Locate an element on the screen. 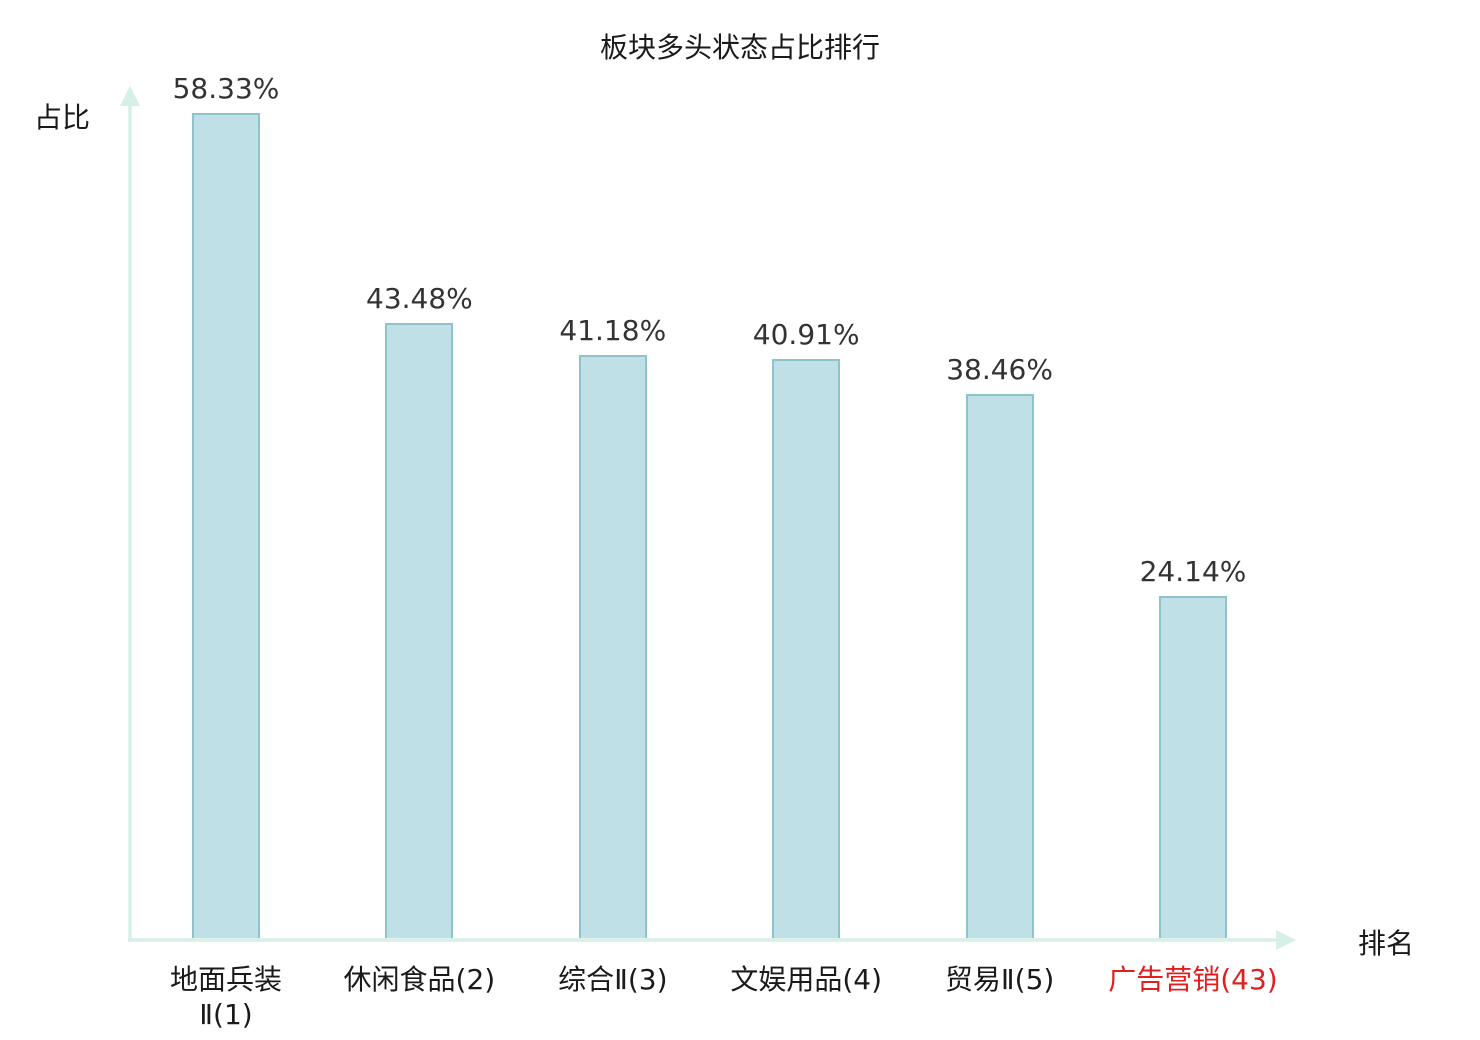 This screenshot has height=1040, width=1480. bar-value-label: 43.48% is located at coordinates (419, 298).